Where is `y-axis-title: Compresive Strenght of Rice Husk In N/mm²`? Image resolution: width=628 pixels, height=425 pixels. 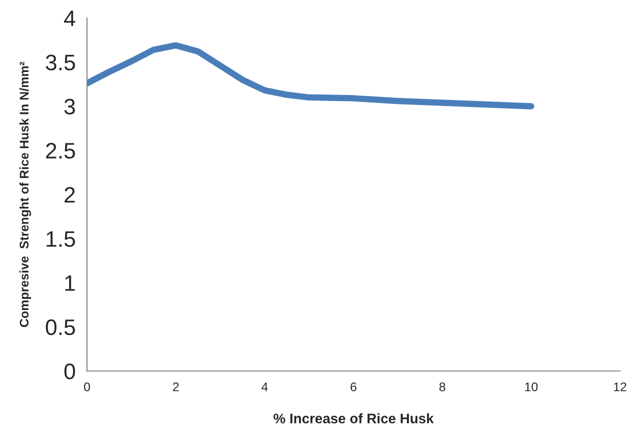
y-axis-title: Compresive Strenght of Rice Husk In N/mm² is located at coordinates (25, 194).